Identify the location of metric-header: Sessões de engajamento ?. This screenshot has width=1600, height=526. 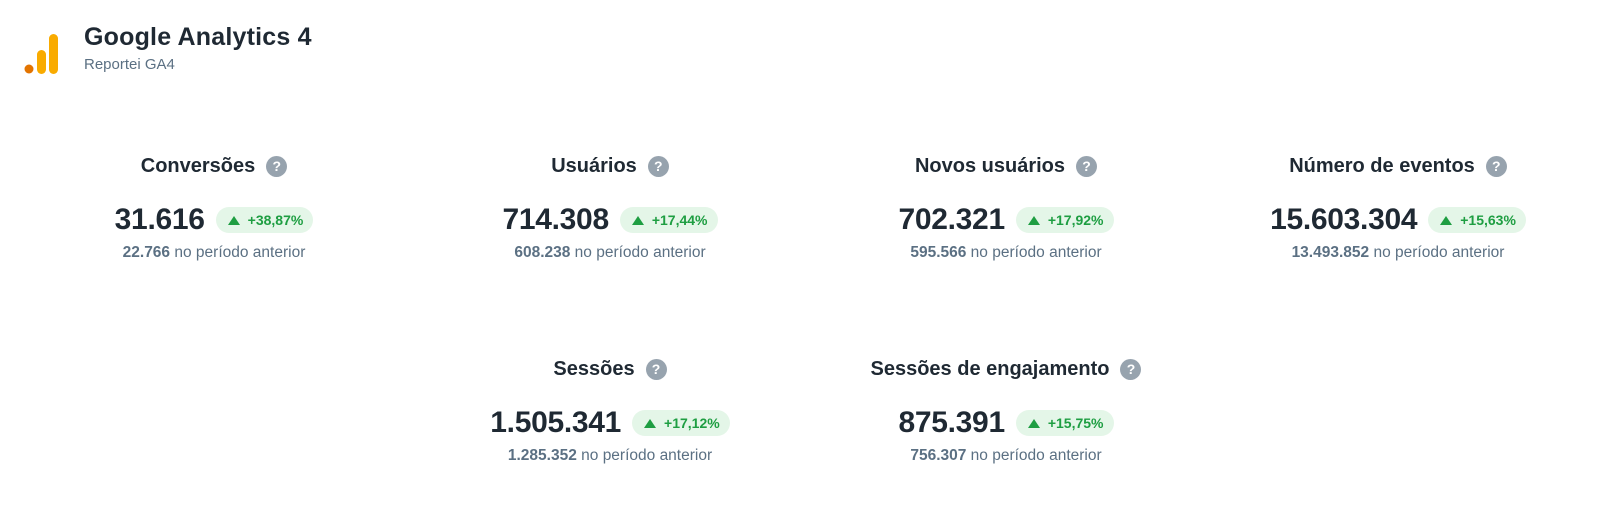
(1006, 369).